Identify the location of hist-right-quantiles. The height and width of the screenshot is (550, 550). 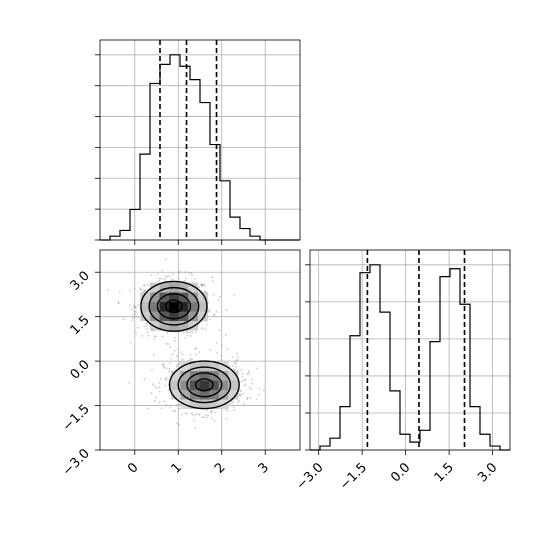
(416, 350).